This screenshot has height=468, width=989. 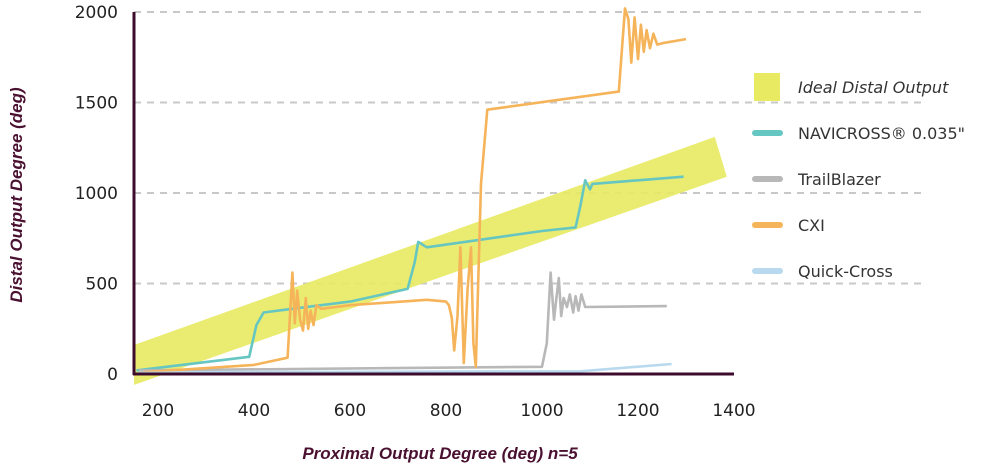 What do you see at coordinates (96, 13) in the screenshot?
I see `y-tick-label: 2000` at bounding box center [96, 13].